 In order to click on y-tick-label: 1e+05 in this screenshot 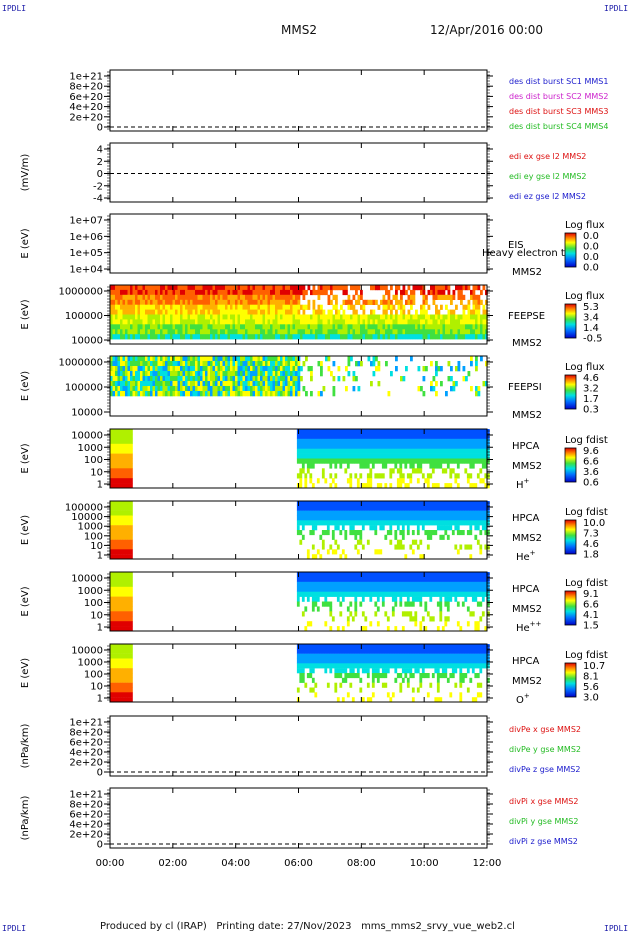, I will do `click(86, 253)`.